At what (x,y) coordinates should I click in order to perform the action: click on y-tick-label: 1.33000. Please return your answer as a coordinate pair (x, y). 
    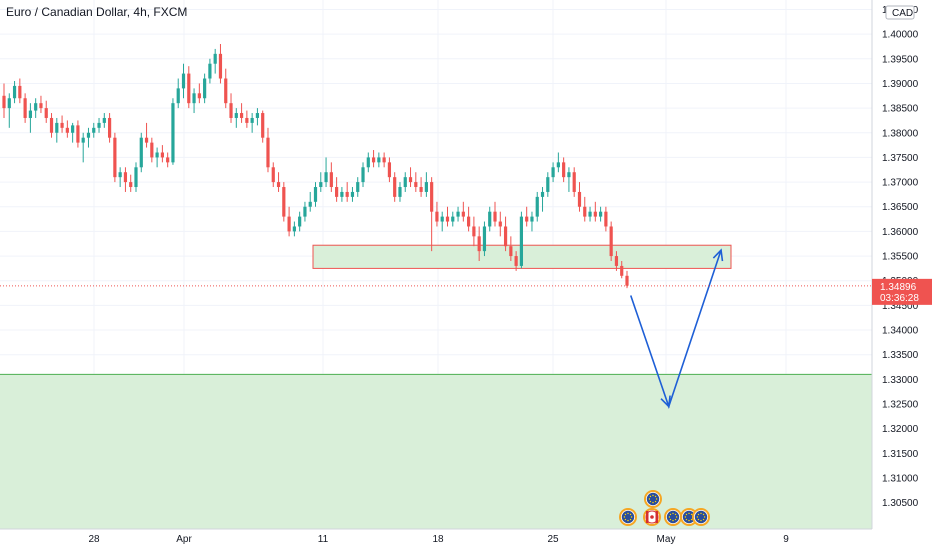
    Looking at the image, I should click on (900, 380).